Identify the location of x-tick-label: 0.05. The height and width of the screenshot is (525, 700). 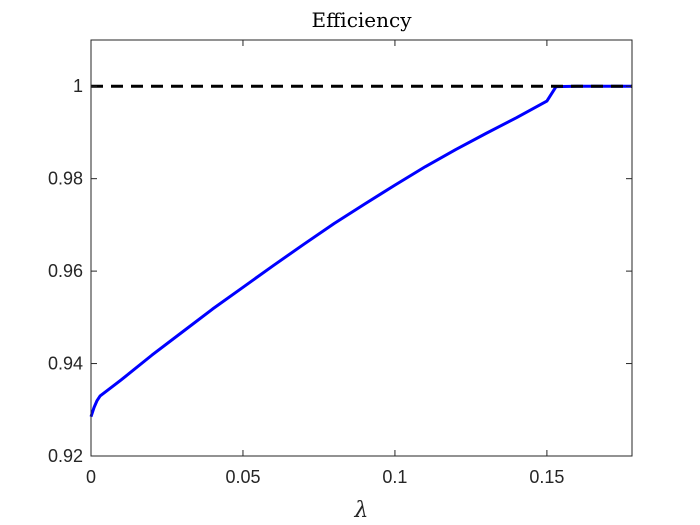
(242, 477).